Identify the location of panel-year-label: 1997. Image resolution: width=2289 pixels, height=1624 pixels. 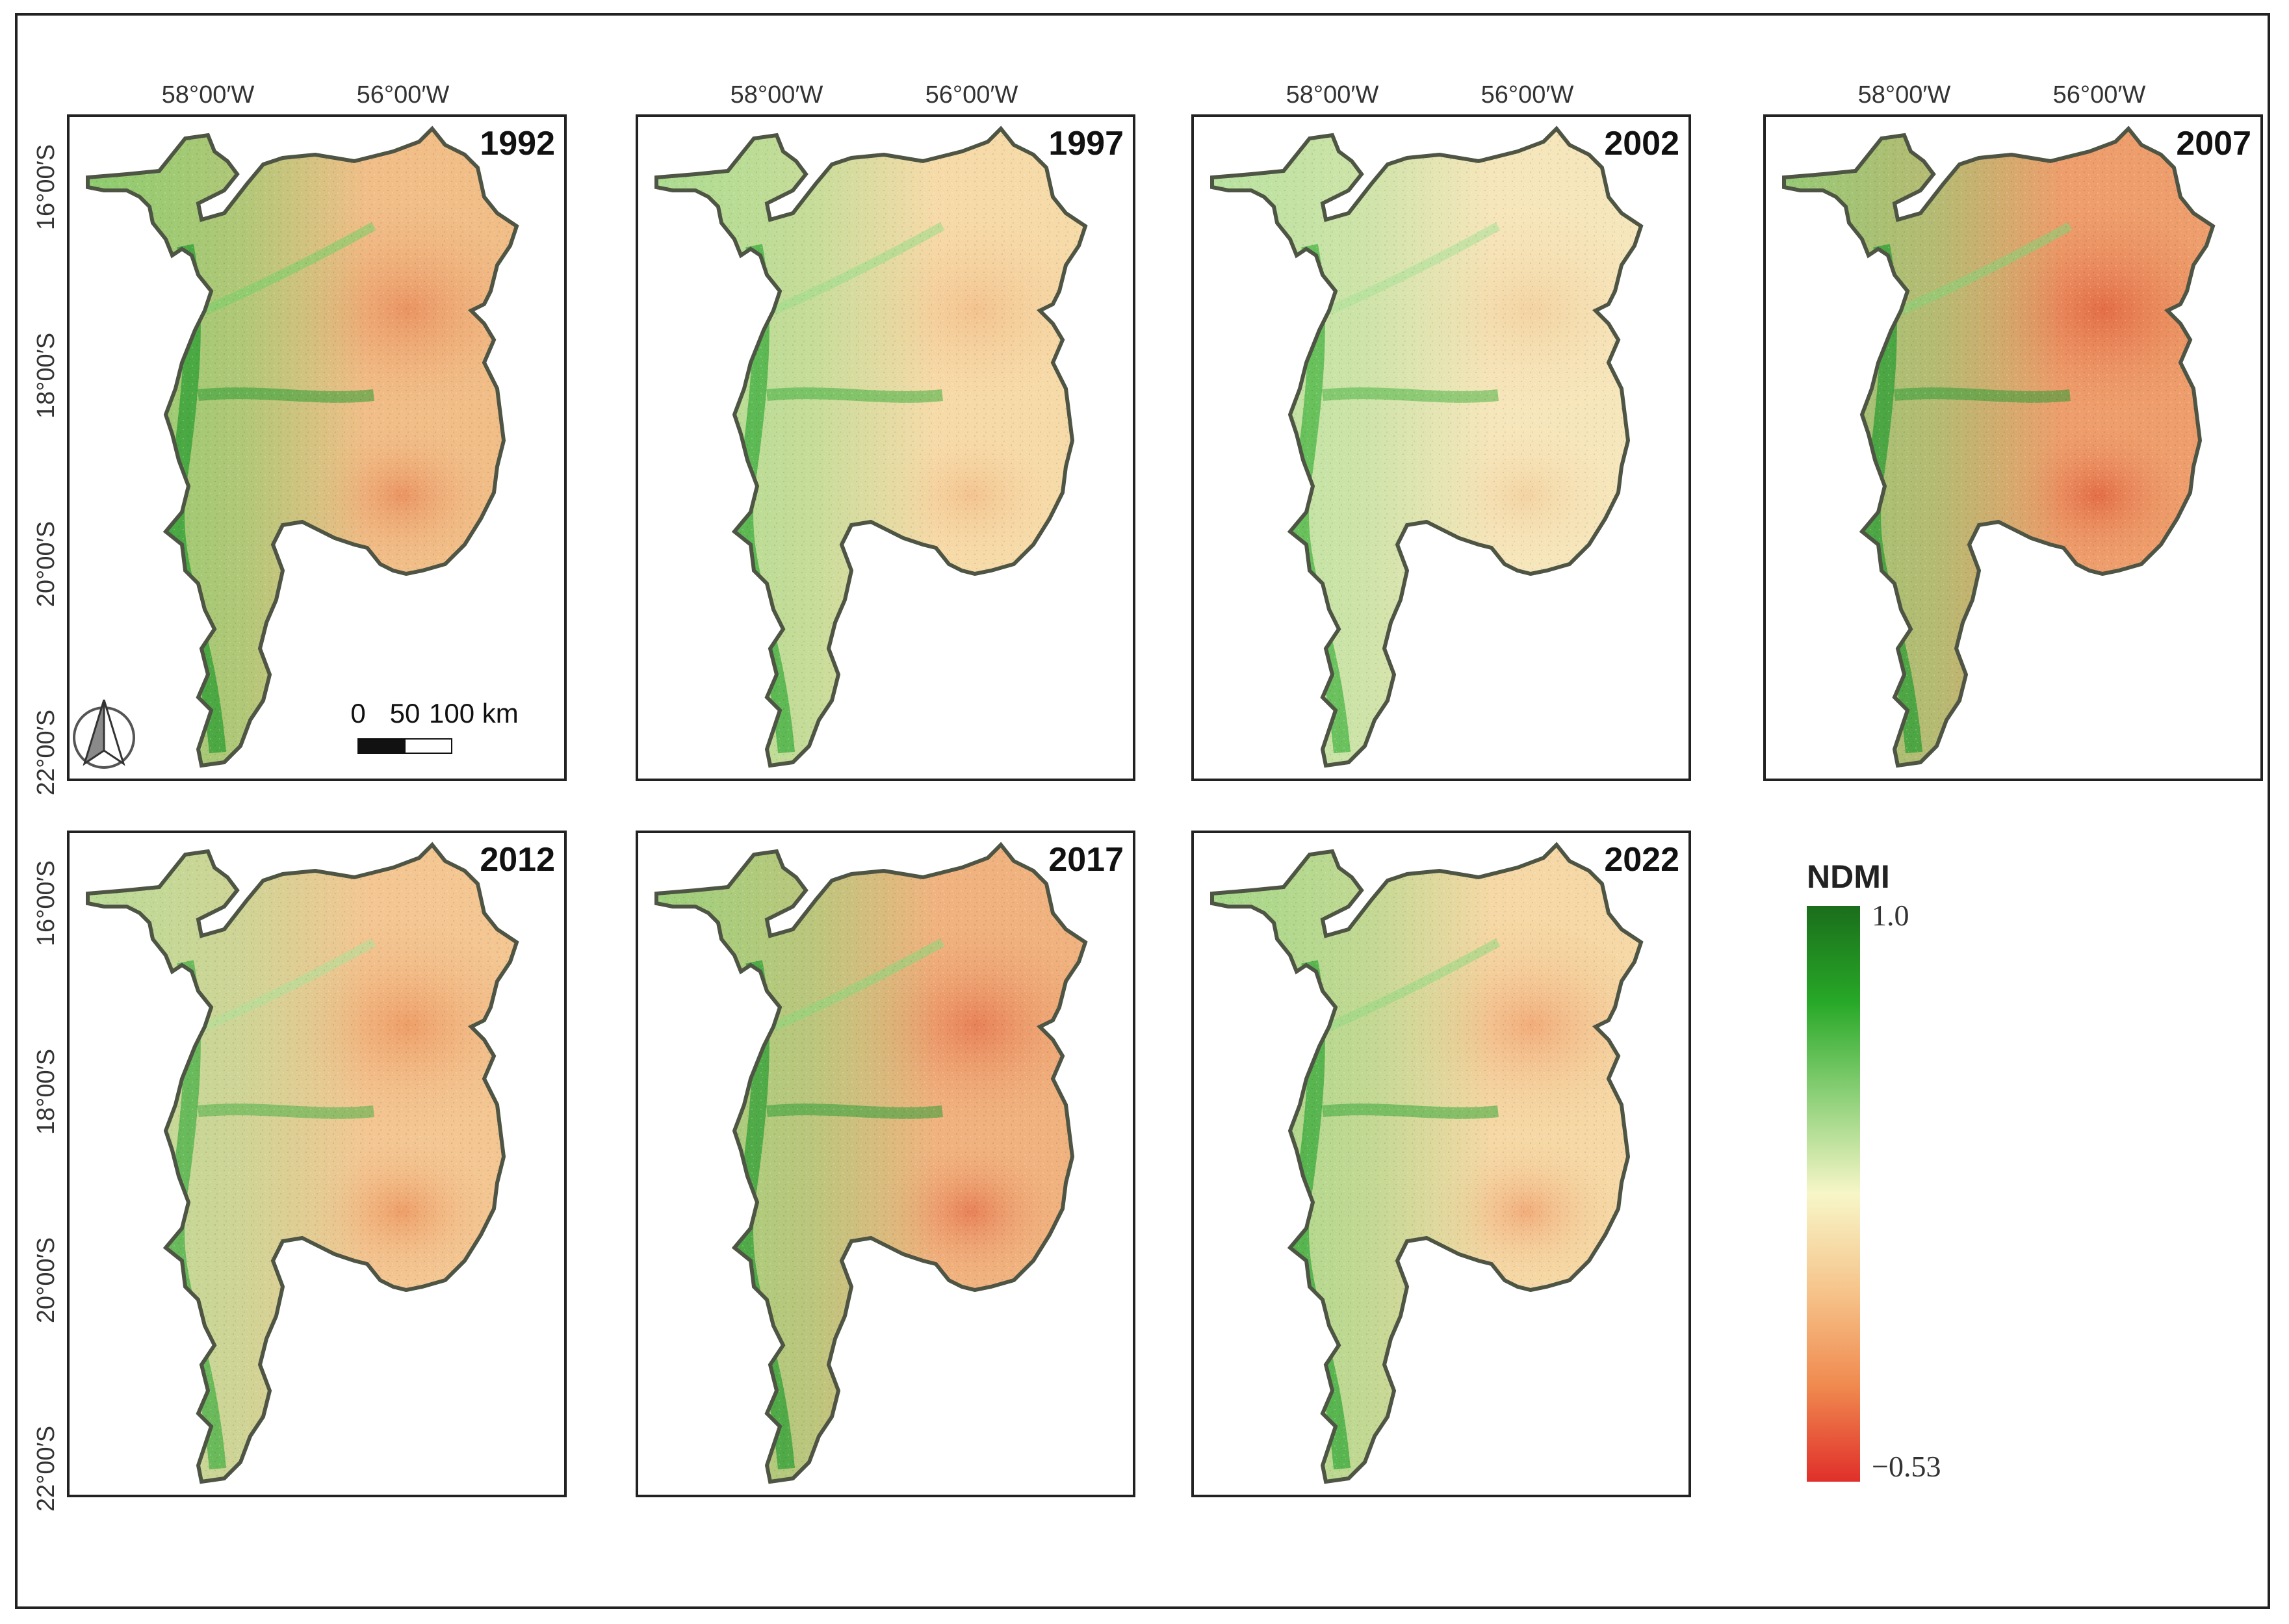
(1086, 143).